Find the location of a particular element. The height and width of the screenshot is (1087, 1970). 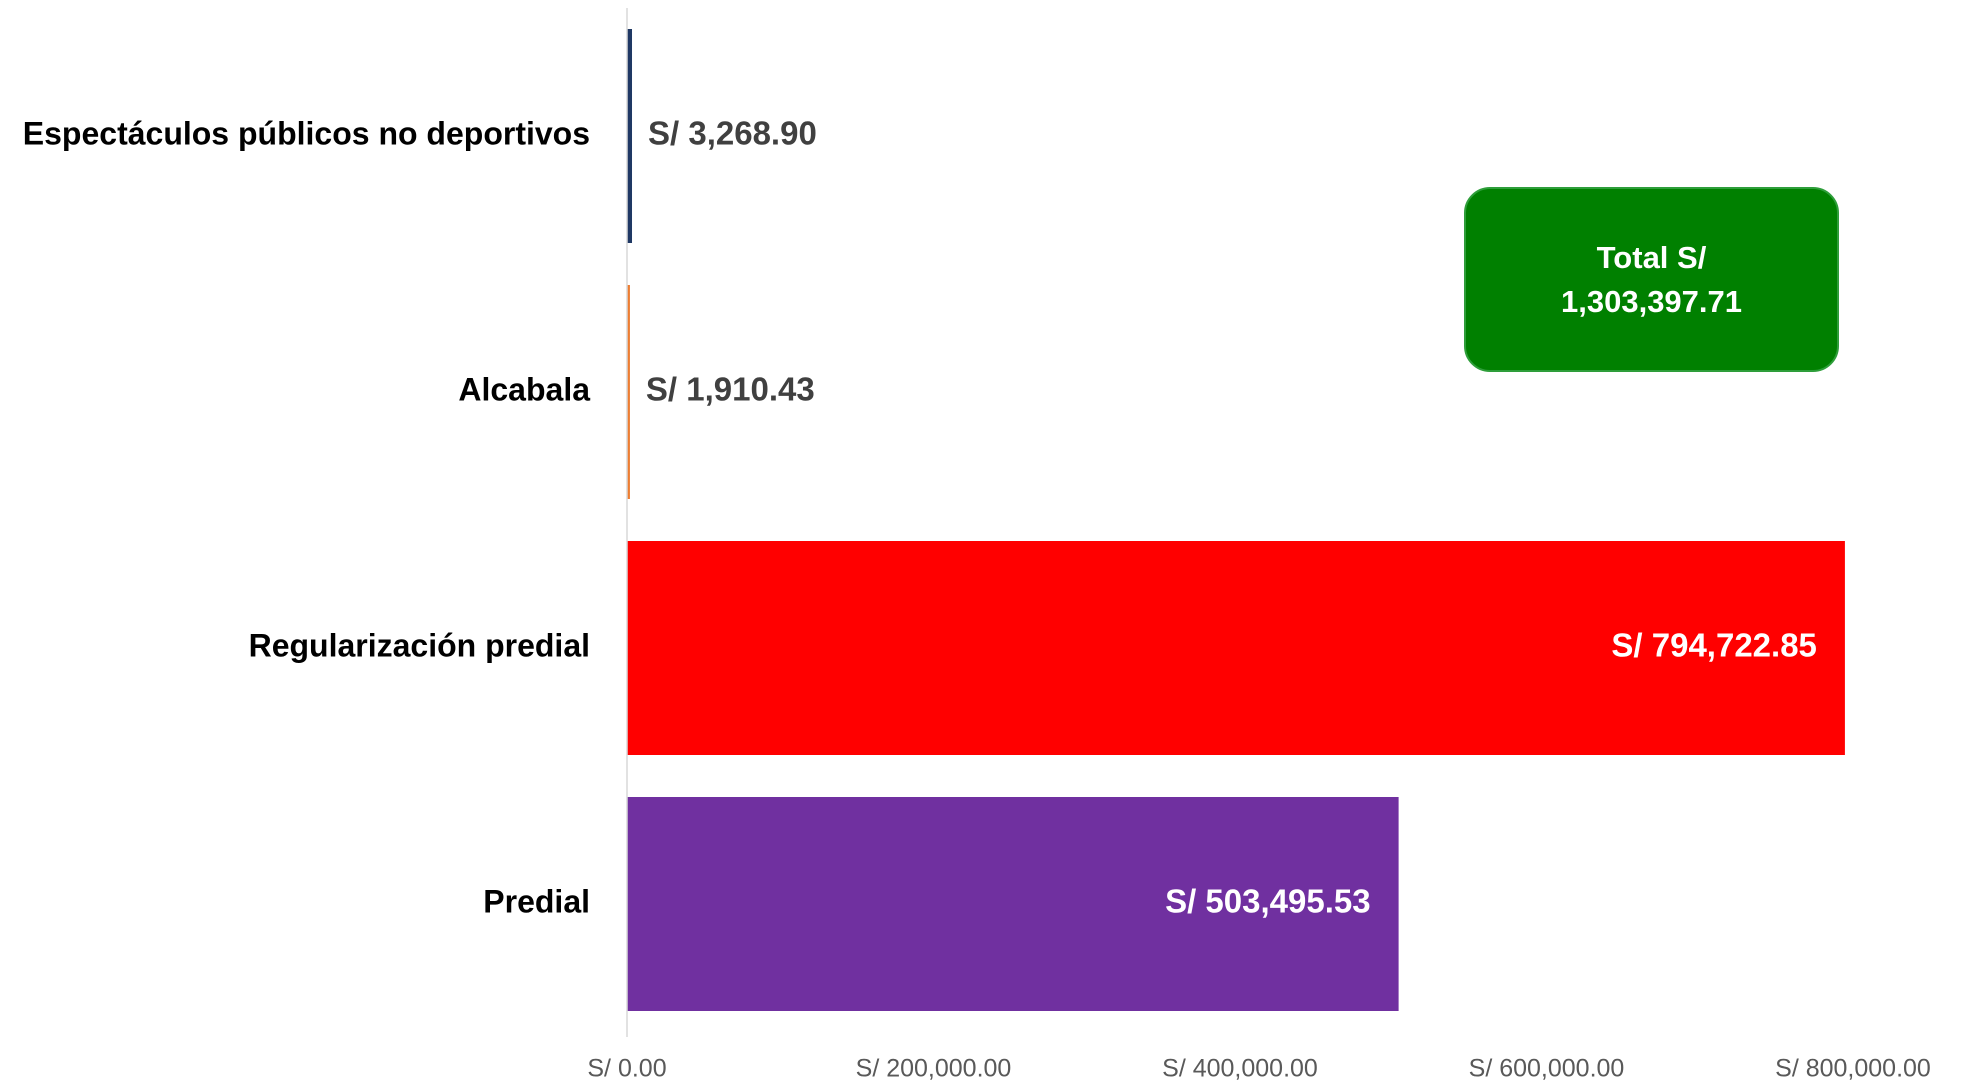

category-label: Predial is located at coordinates (536, 901).